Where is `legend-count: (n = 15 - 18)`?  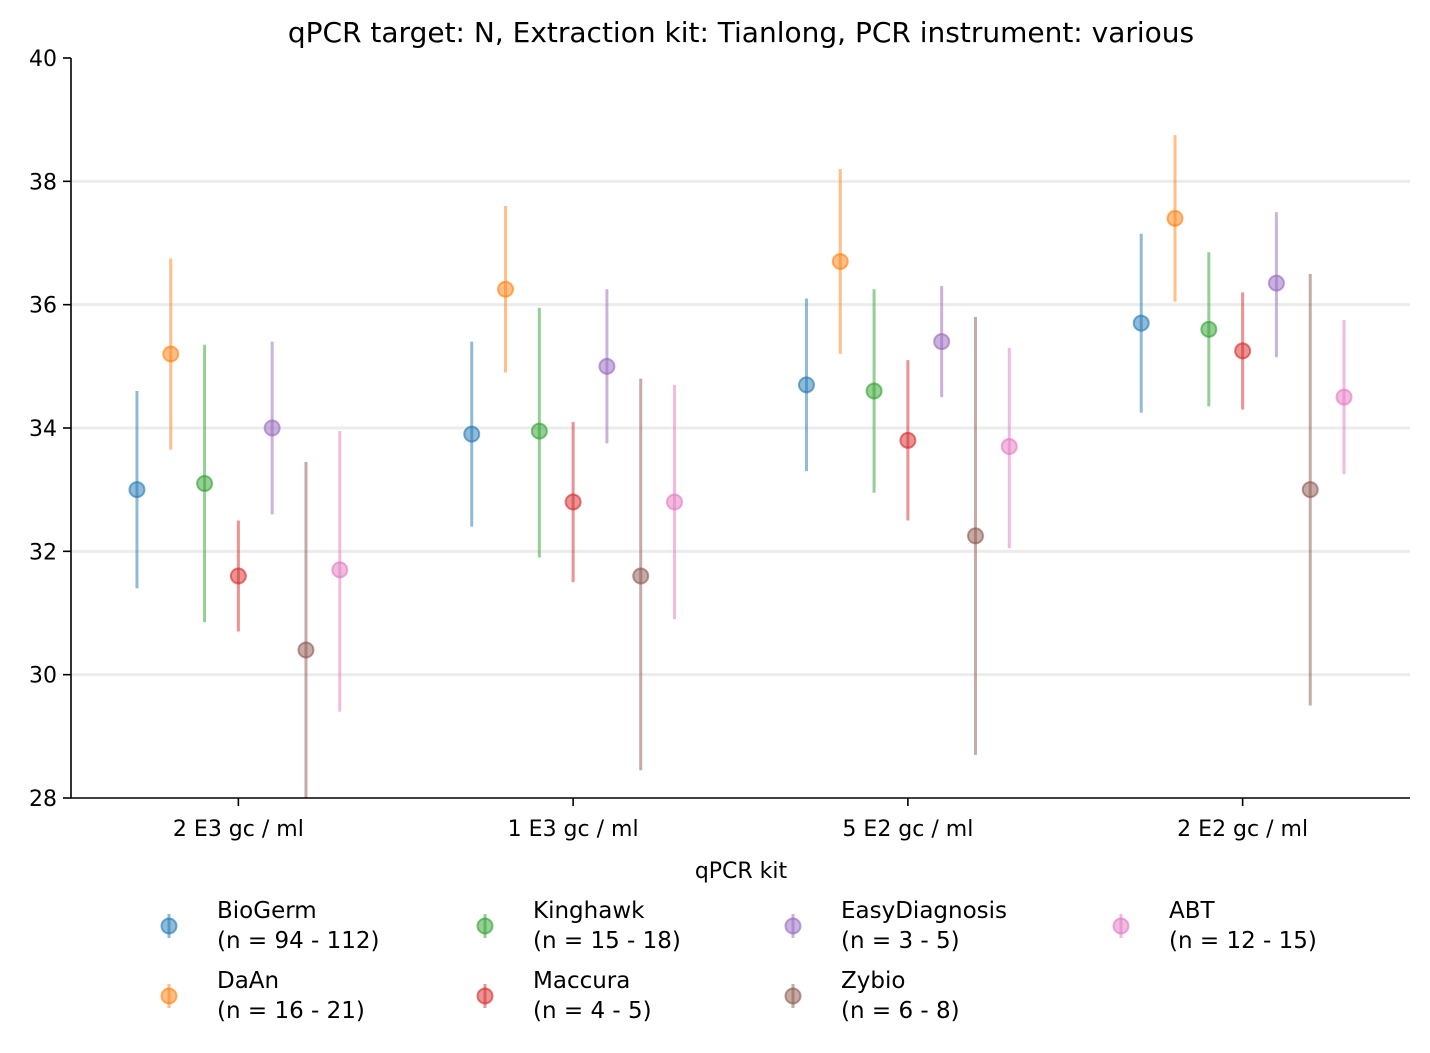 legend-count: (n = 15 - 18) is located at coordinates (607, 941).